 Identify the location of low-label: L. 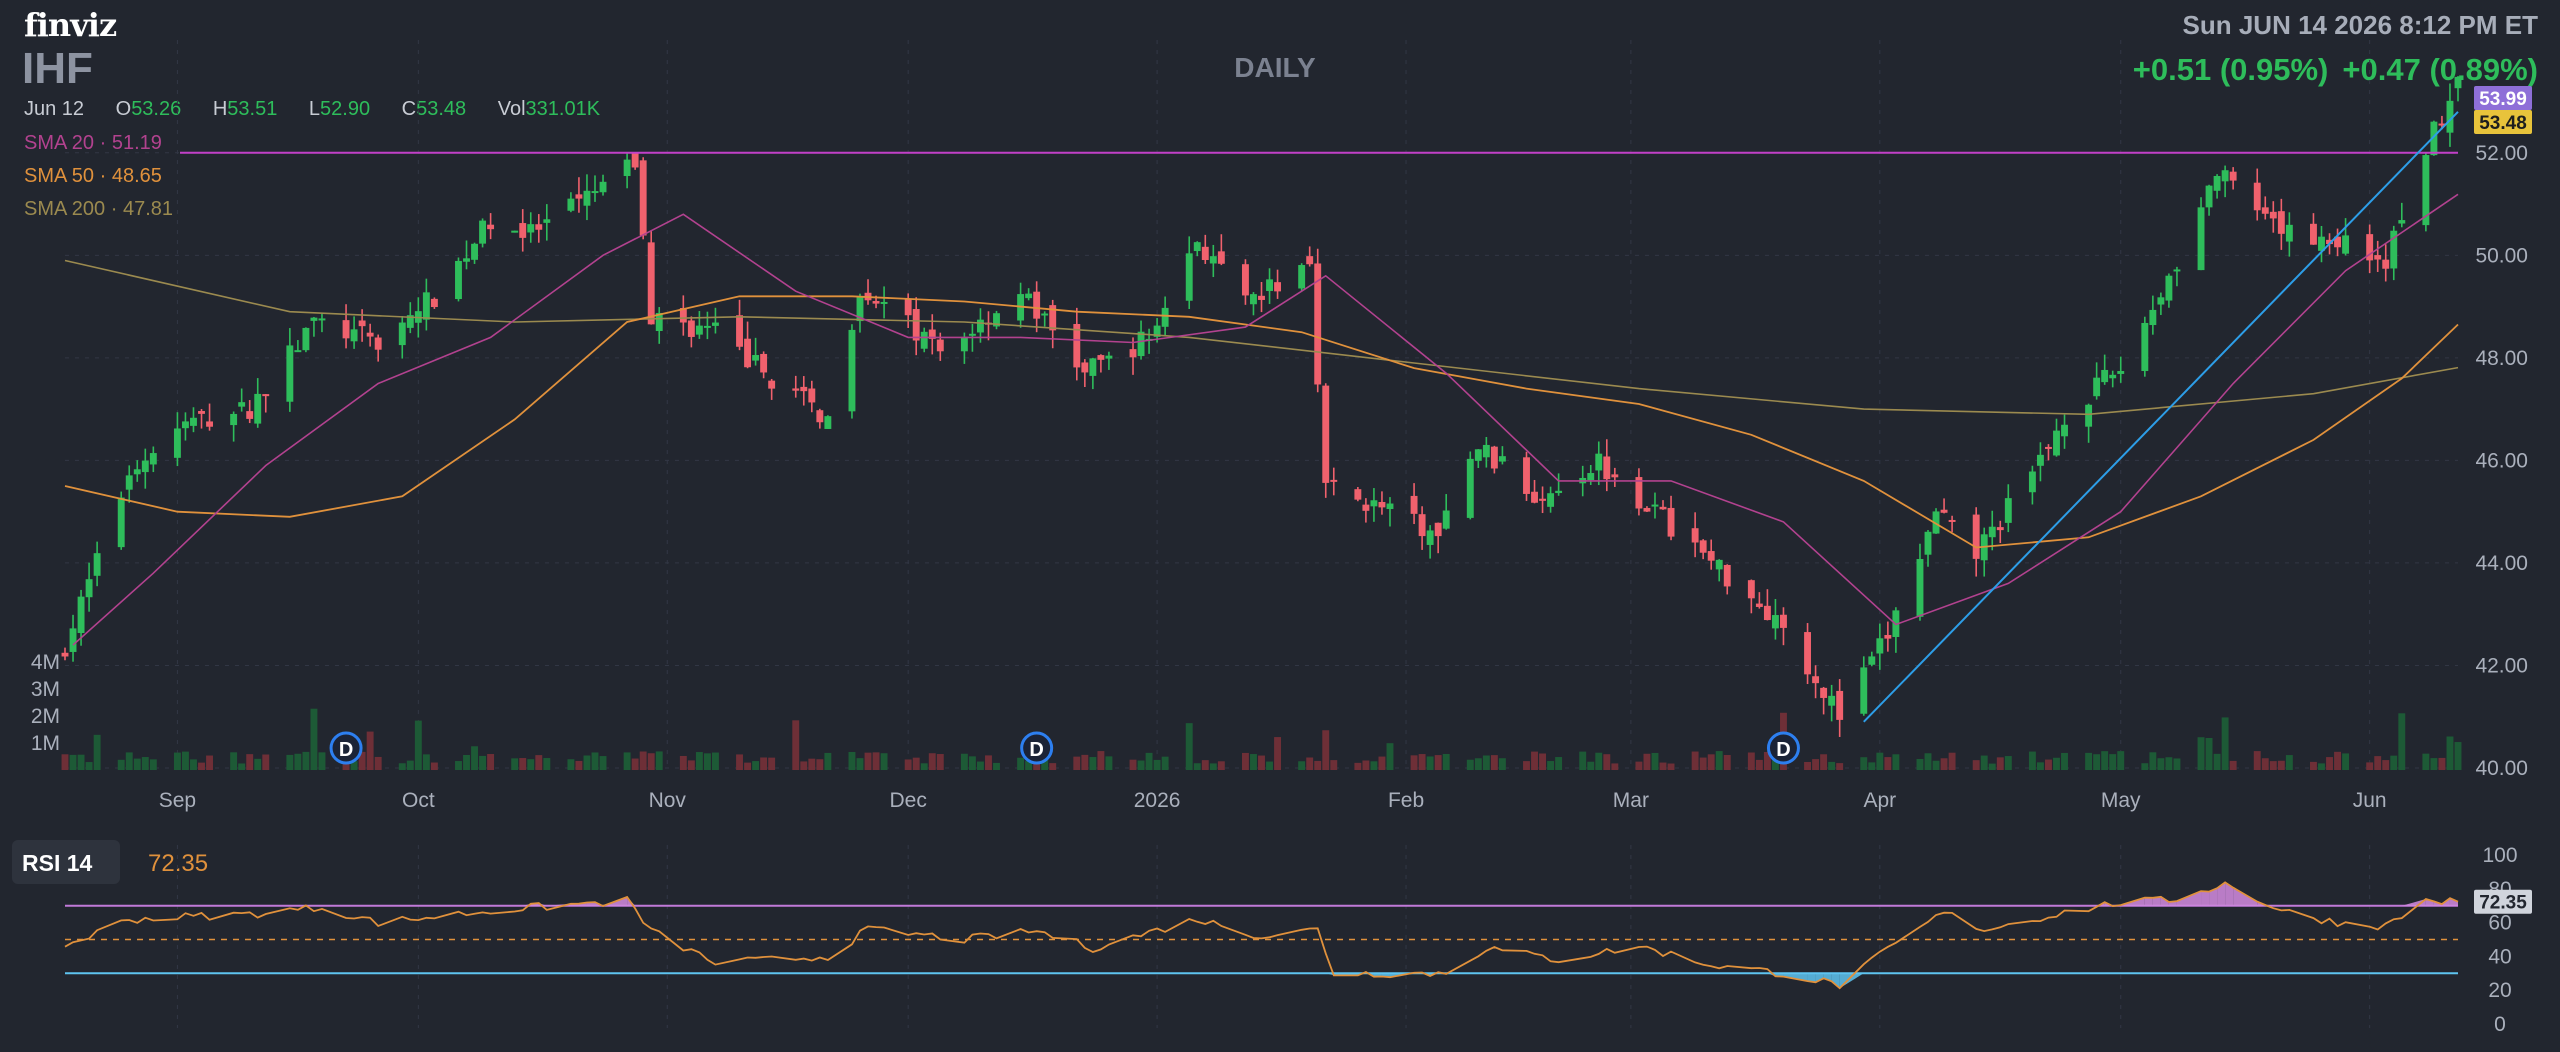
(314, 109).